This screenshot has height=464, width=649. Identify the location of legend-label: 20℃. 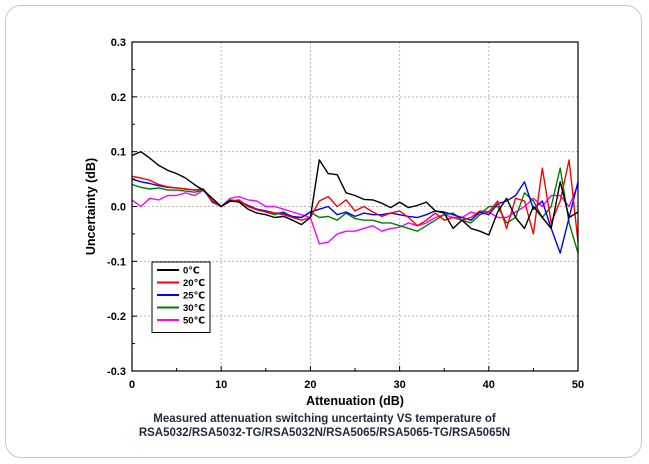
(194, 283).